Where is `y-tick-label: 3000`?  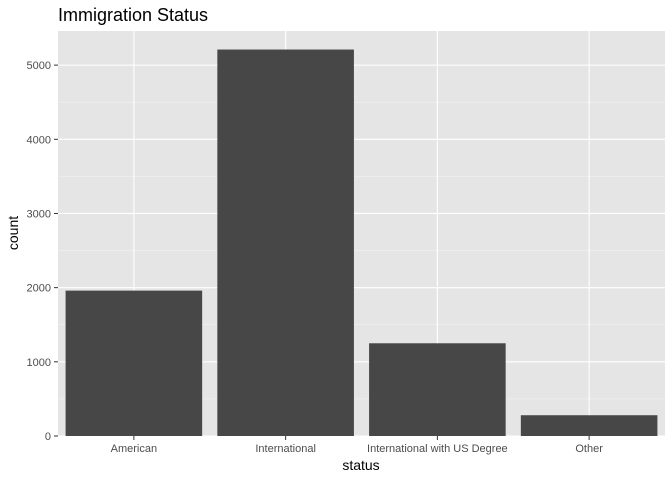
y-tick-label: 3000 is located at coordinates (39, 214).